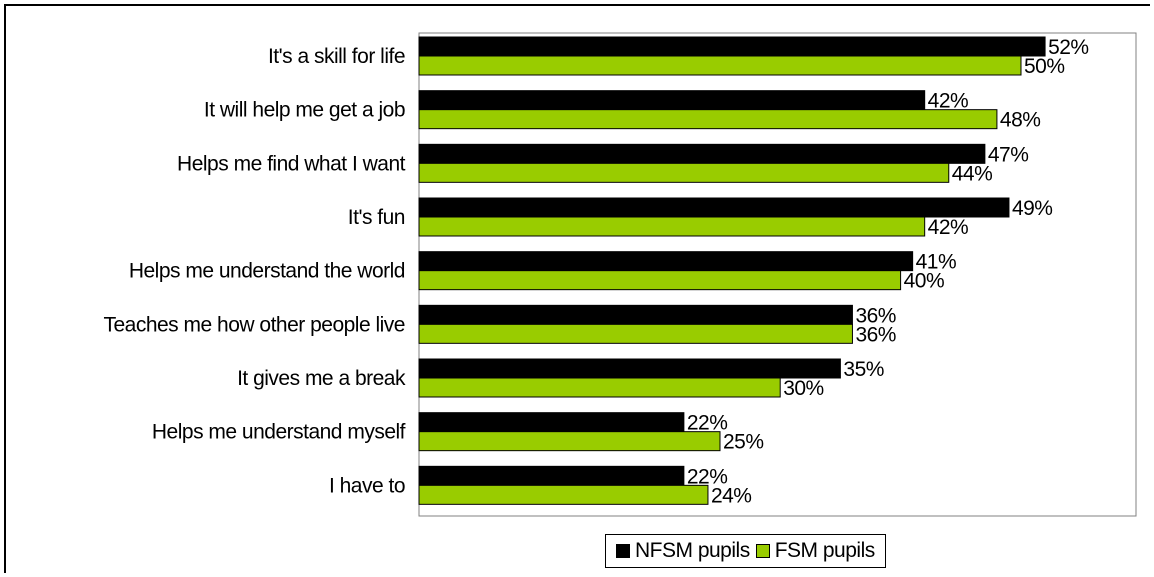 Image resolution: width=1154 pixels, height=577 pixels. Describe the element at coordinates (367, 485) in the screenshot. I see `category-label-8: I have to` at that location.